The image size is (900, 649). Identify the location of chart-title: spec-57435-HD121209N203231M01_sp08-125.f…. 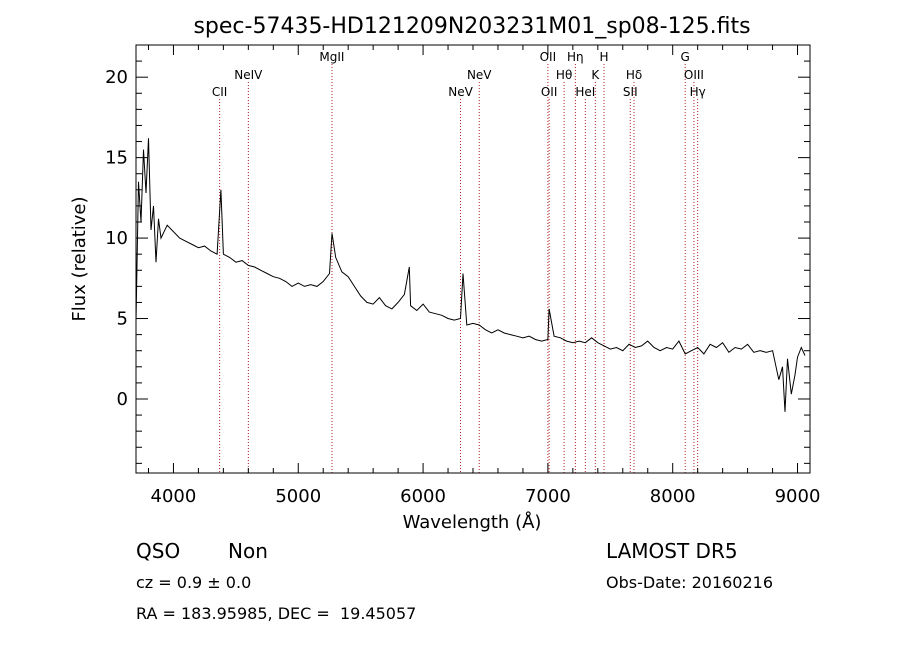
(471, 26).